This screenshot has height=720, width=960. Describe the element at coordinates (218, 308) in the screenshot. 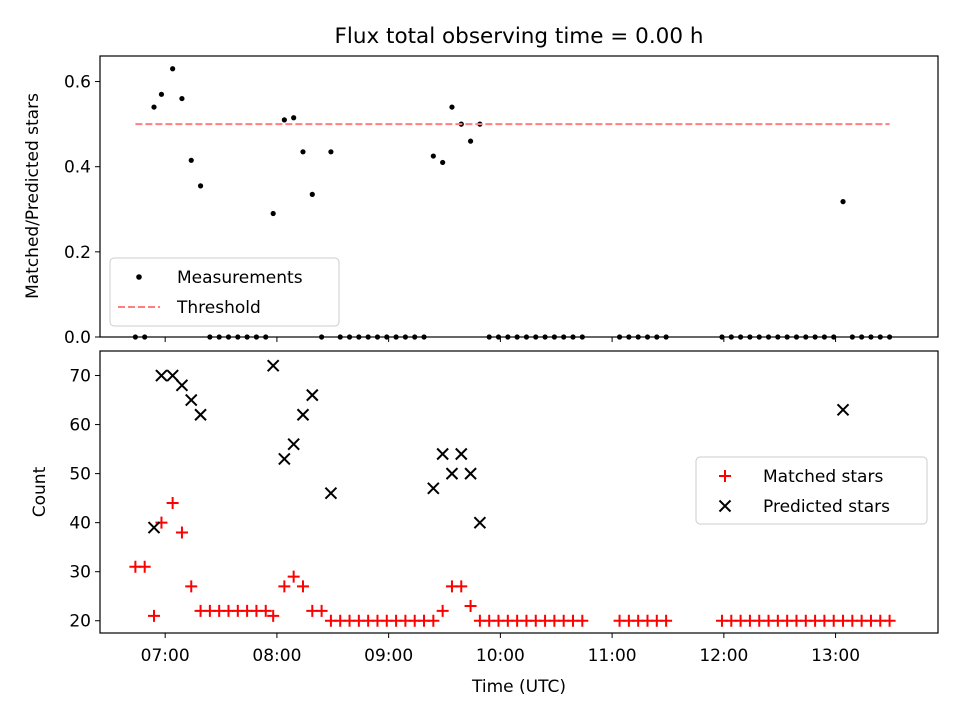

I see `legend-label-threshold: Threshold` at that location.